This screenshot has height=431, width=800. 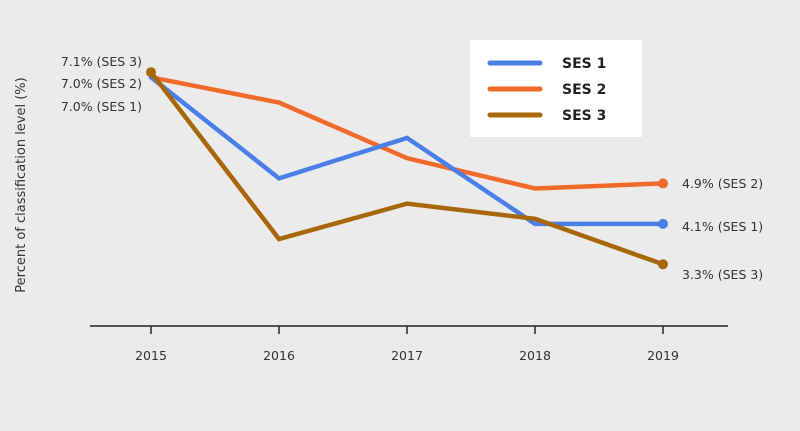 What do you see at coordinates (101, 106) in the screenshot?
I see `start-label-ses1: 7.0% (SES 1)` at bounding box center [101, 106].